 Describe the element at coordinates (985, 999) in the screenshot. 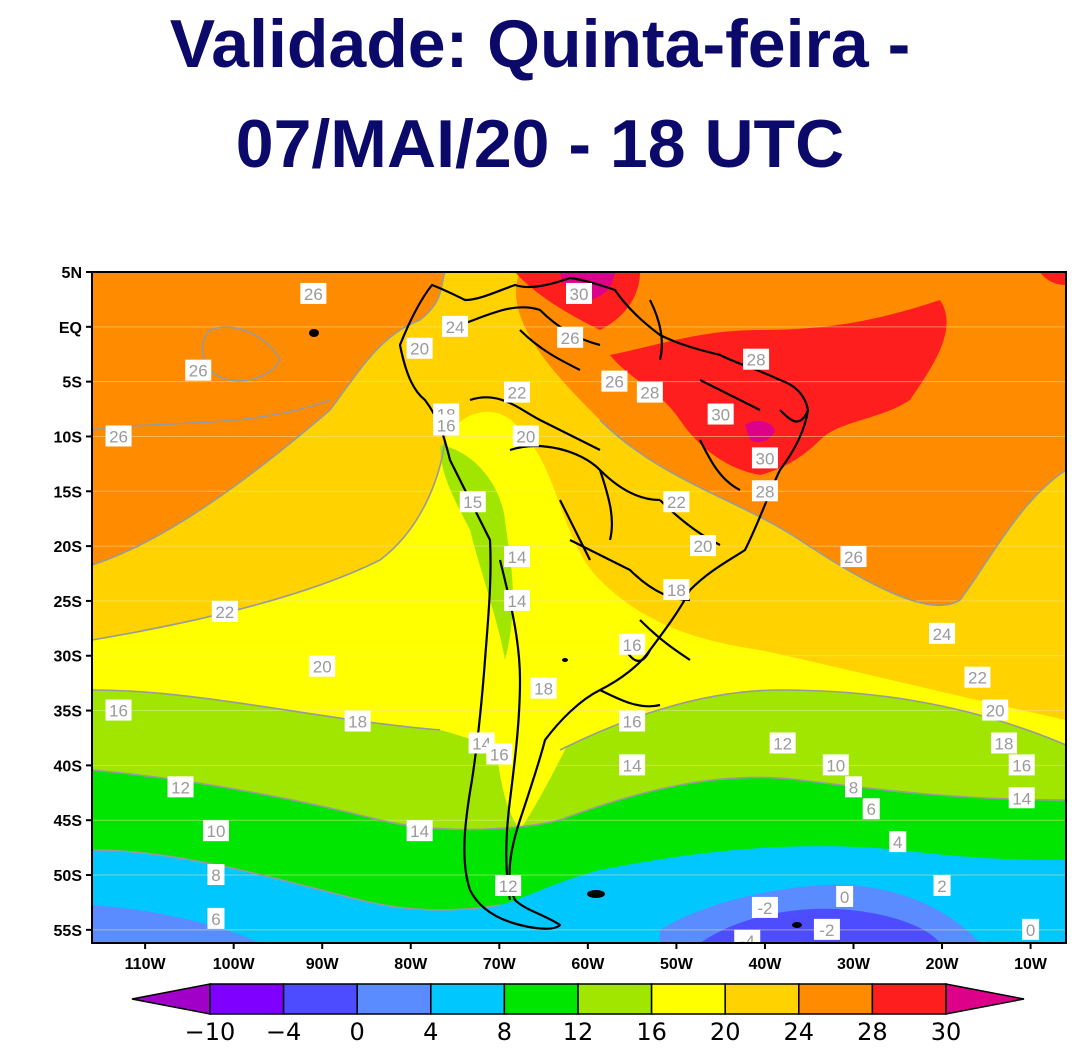

I see `colorbar-high-end` at that location.